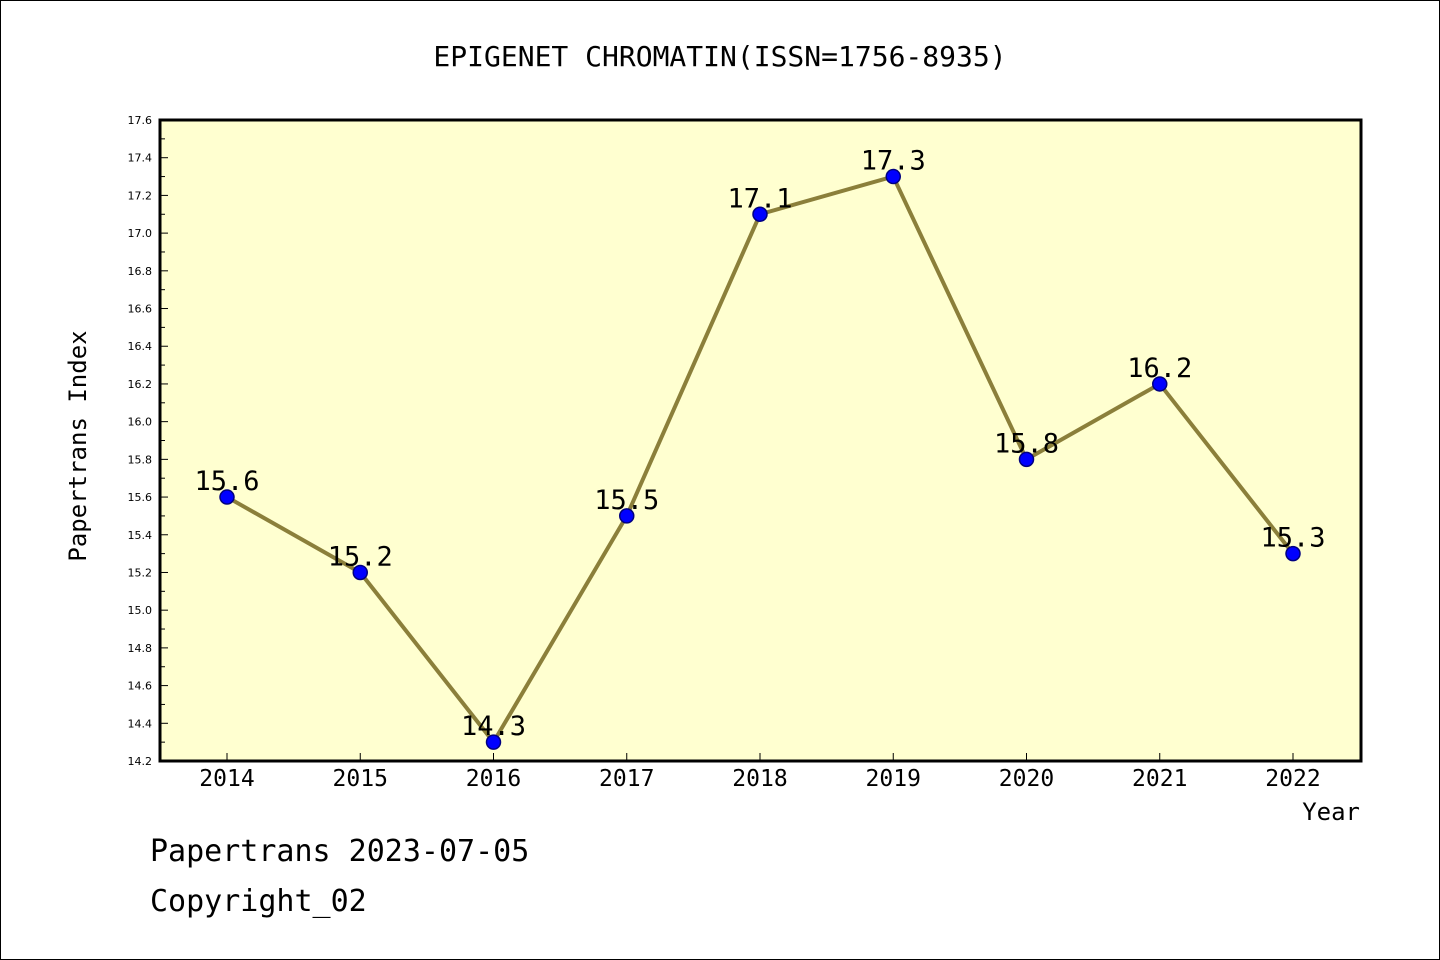 This screenshot has width=1440, height=960. I want to click on footer-date-text: Papertrans 2023-07-05, so click(340, 851).